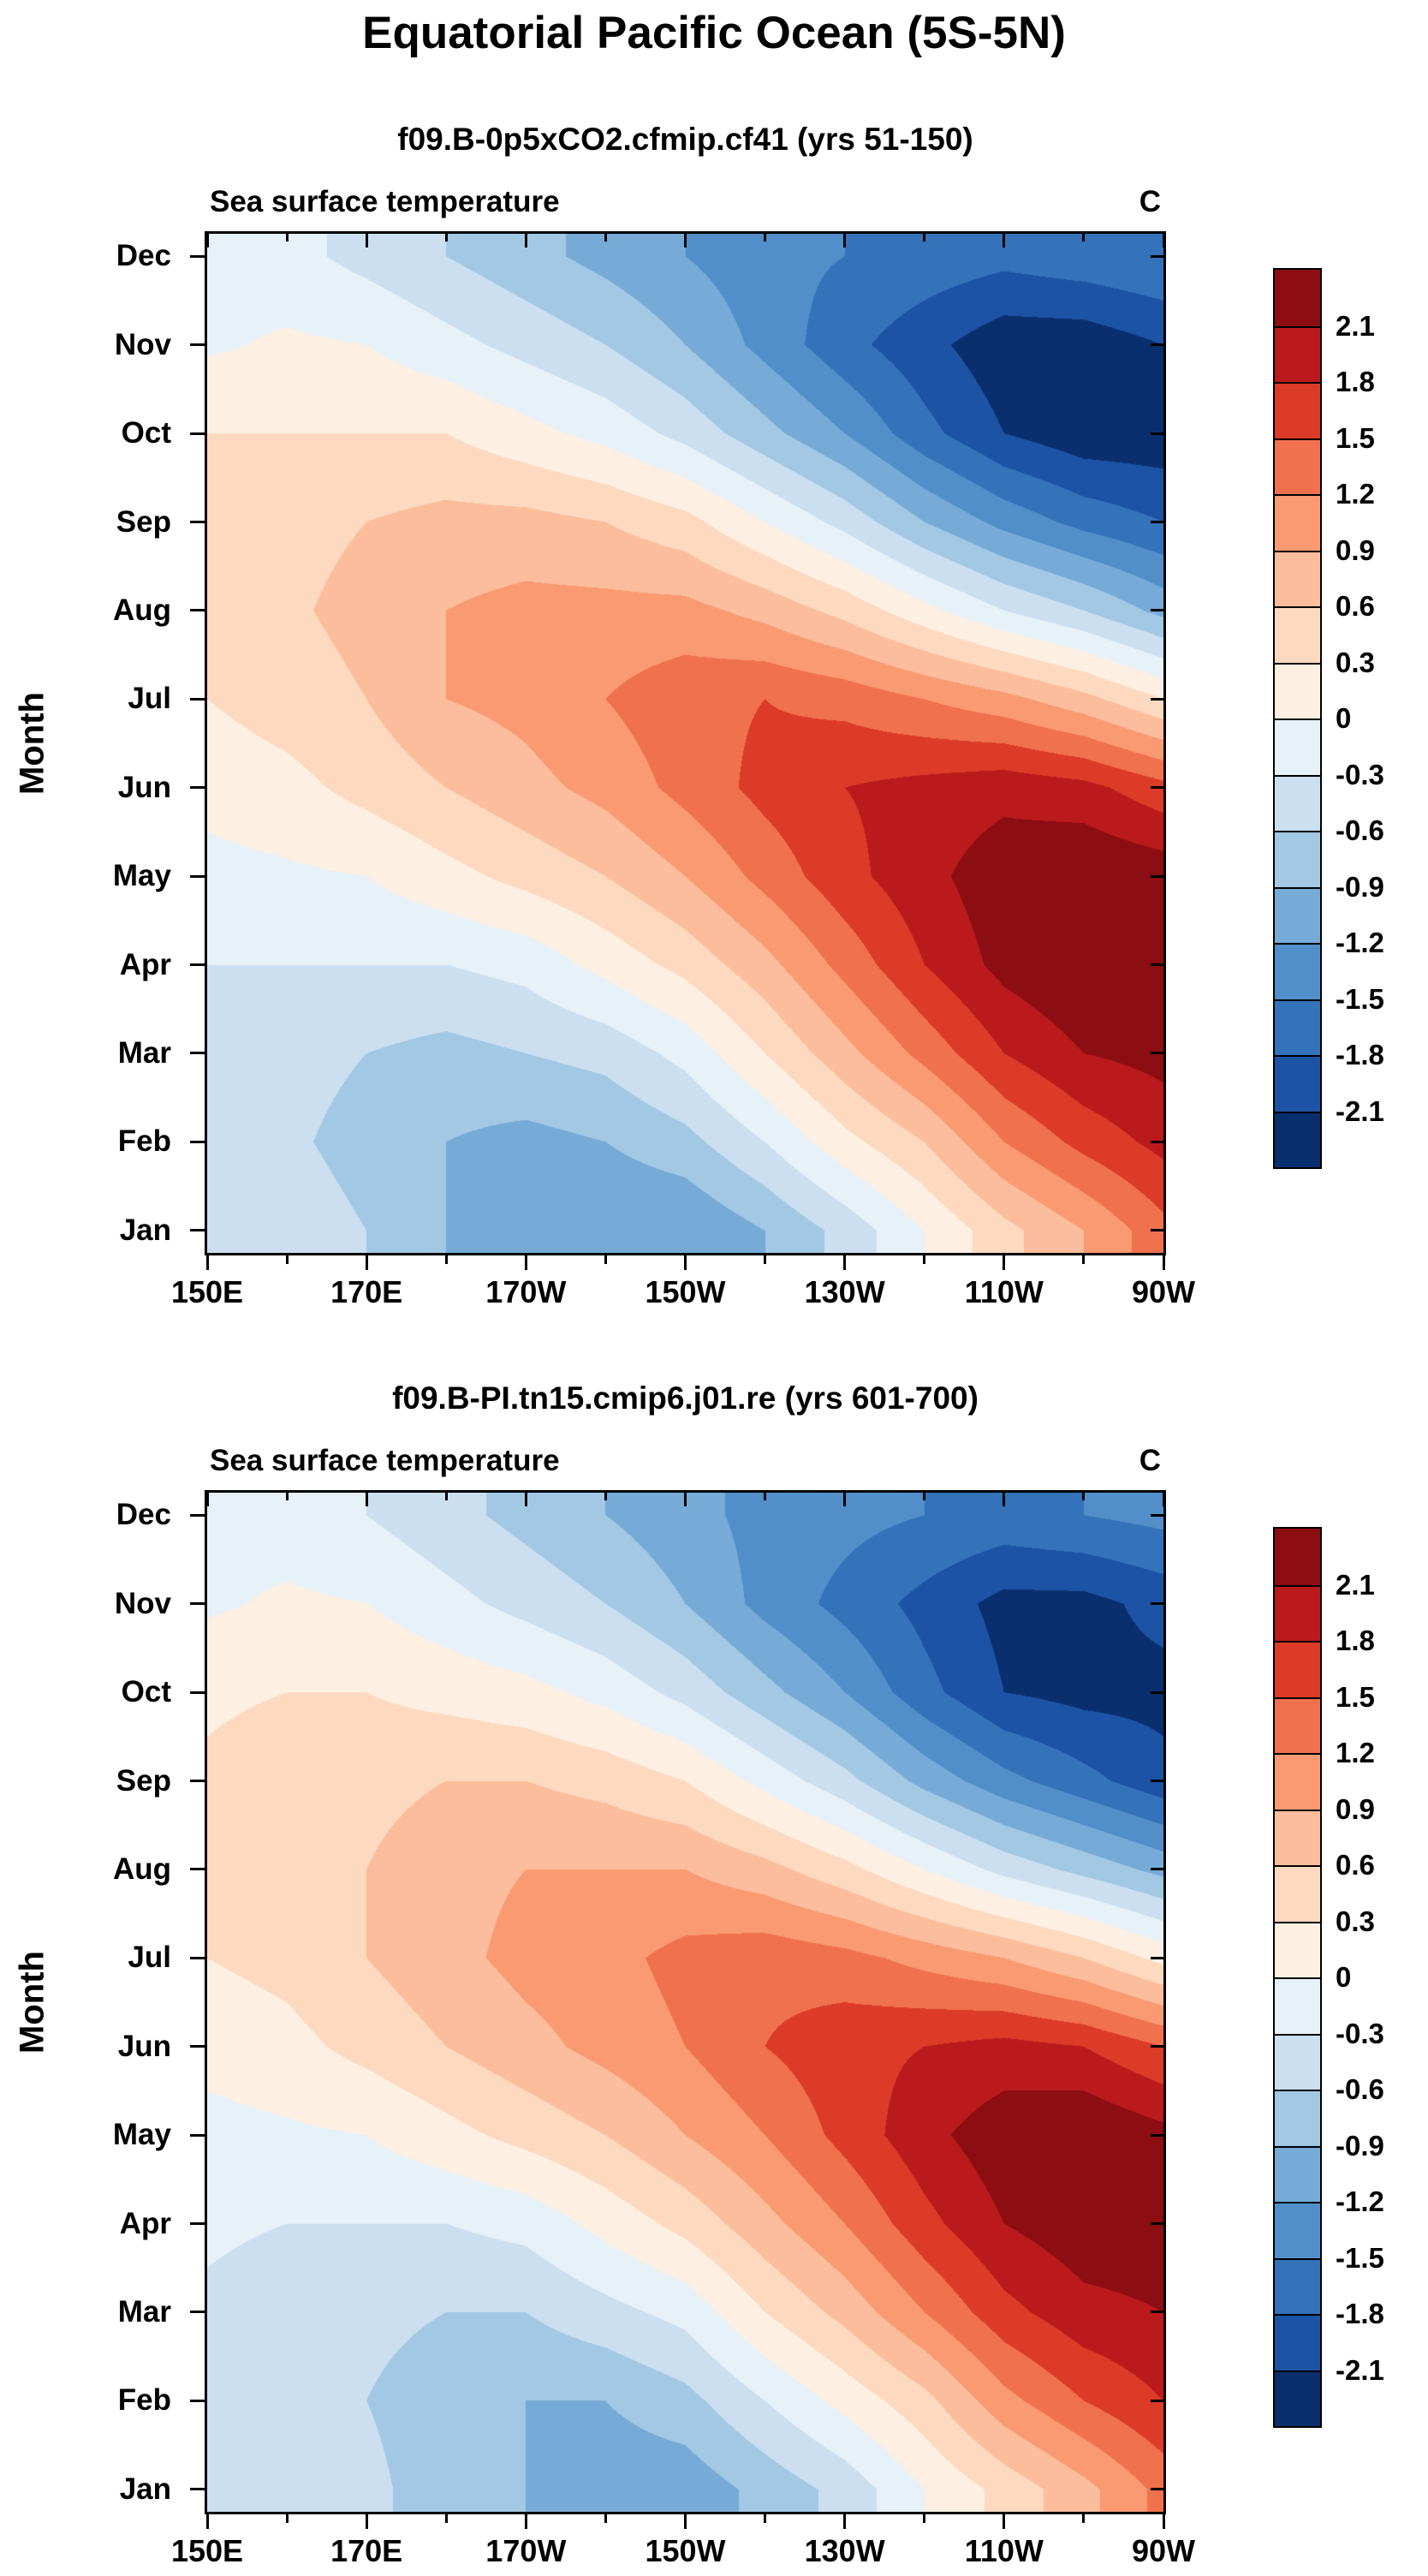 The height and width of the screenshot is (2576, 1428). What do you see at coordinates (685, 1398) in the screenshot?
I see `panel-title: f09.B-PI.tn15.cmip6.j01.re (yrs 601-700)` at bounding box center [685, 1398].